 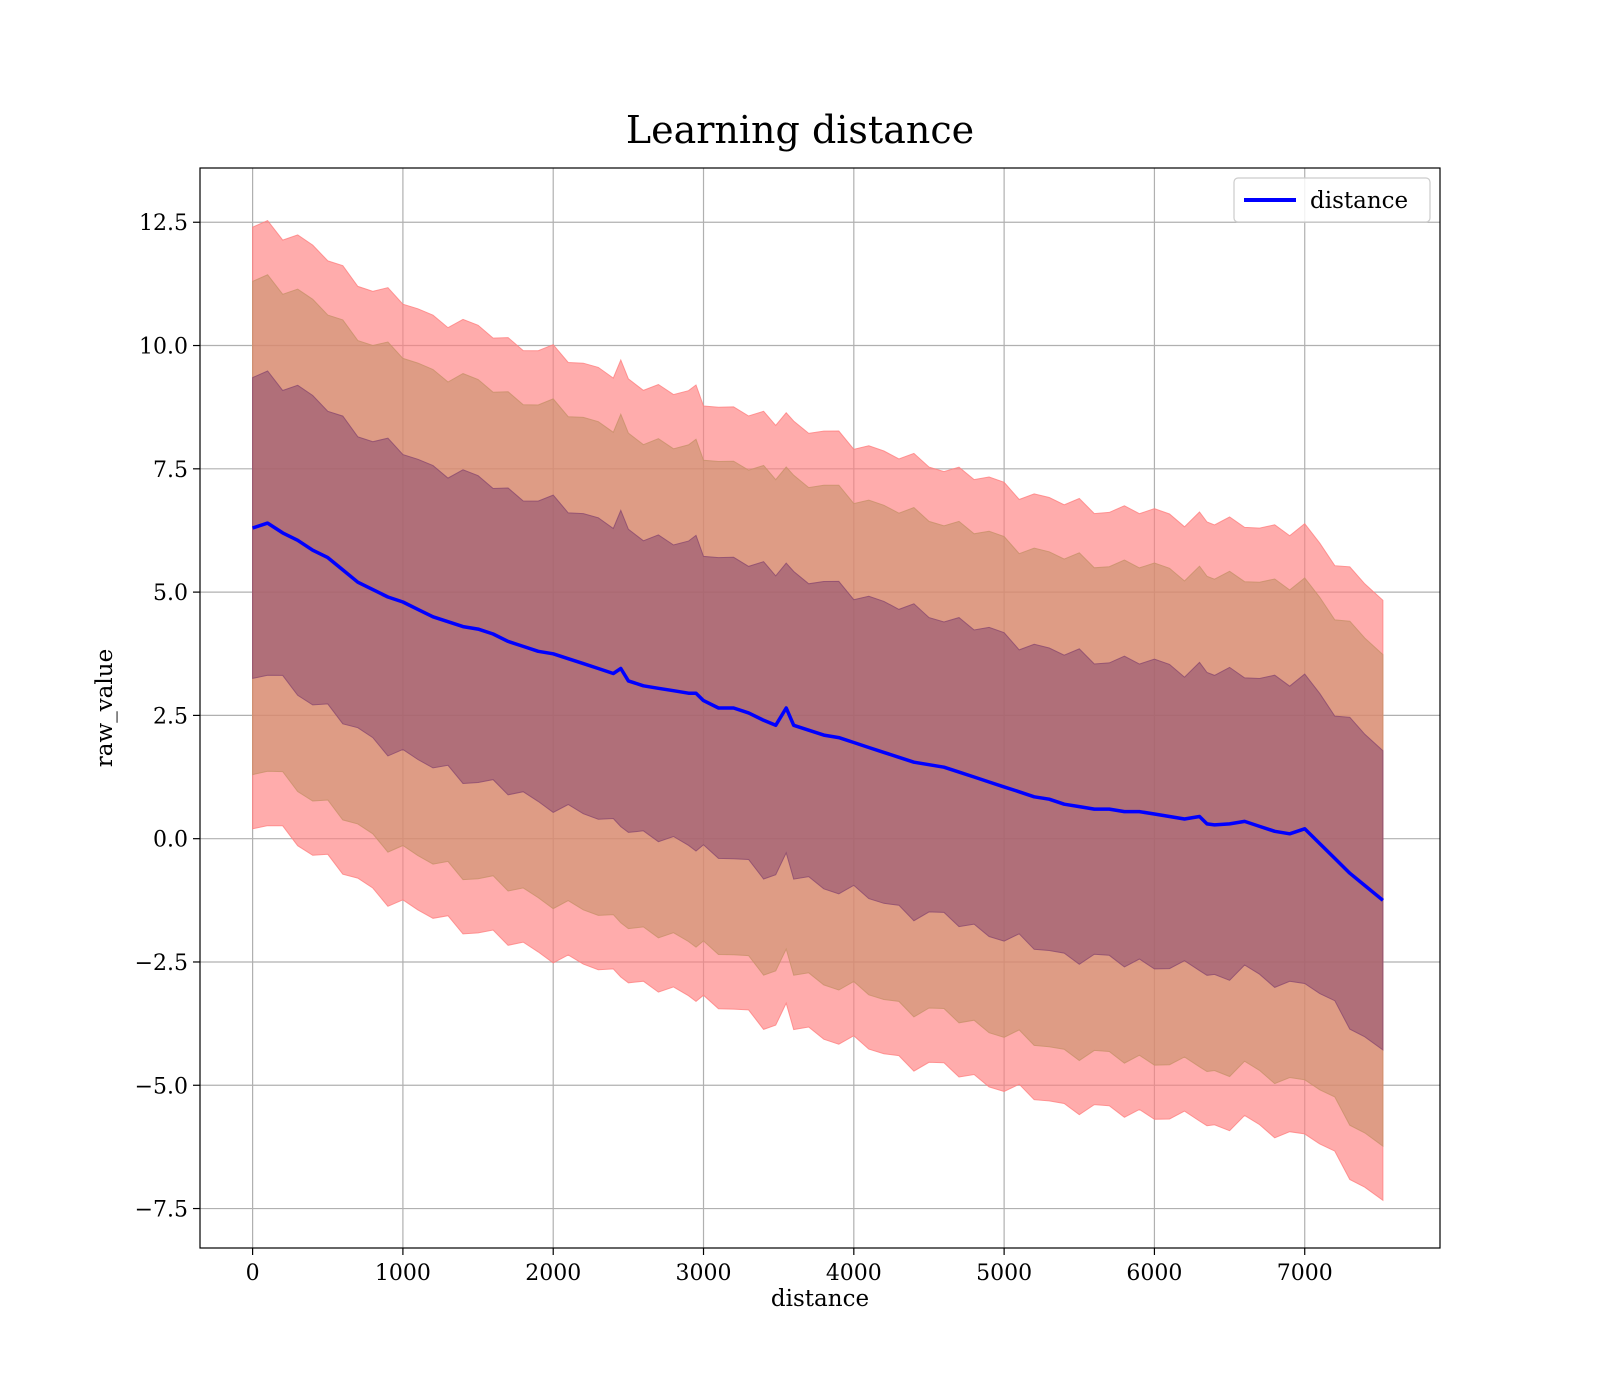 What do you see at coordinates (161, 963) in the screenshot?
I see `y-tick-label: −2.5` at bounding box center [161, 963].